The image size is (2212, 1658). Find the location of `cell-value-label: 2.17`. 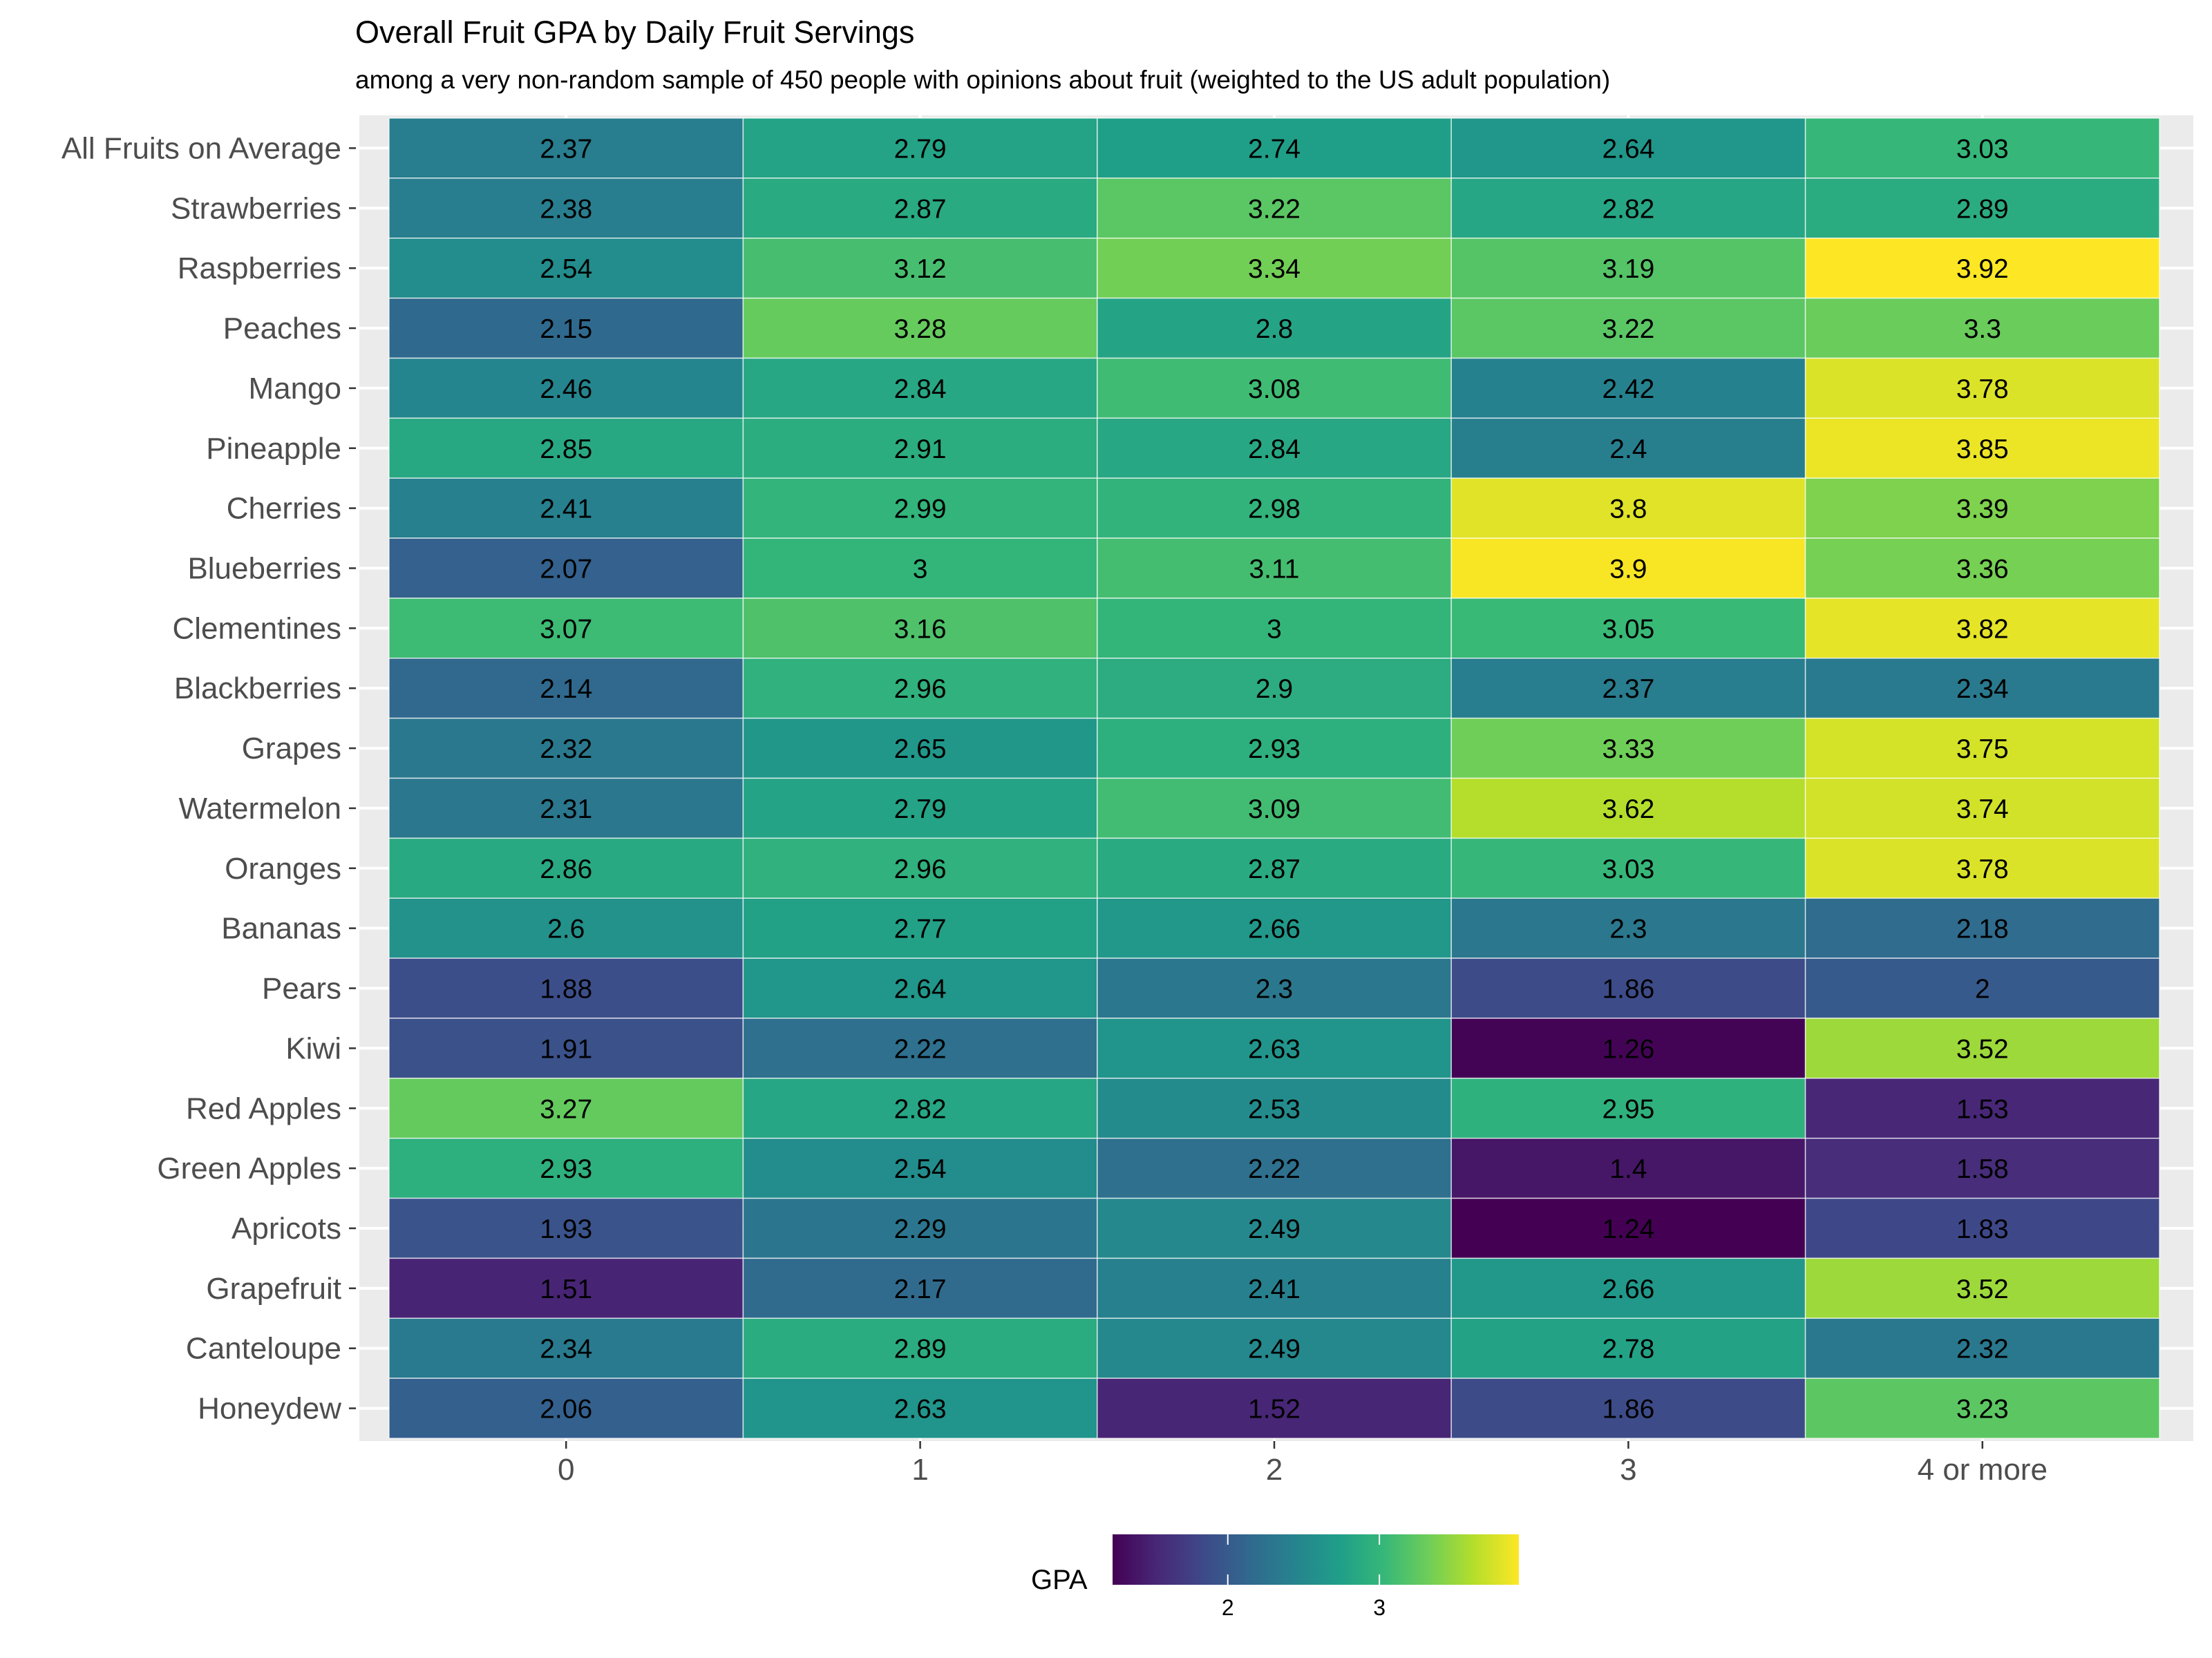

cell-value-label: 2.17 is located at coordinates (920, 1289).